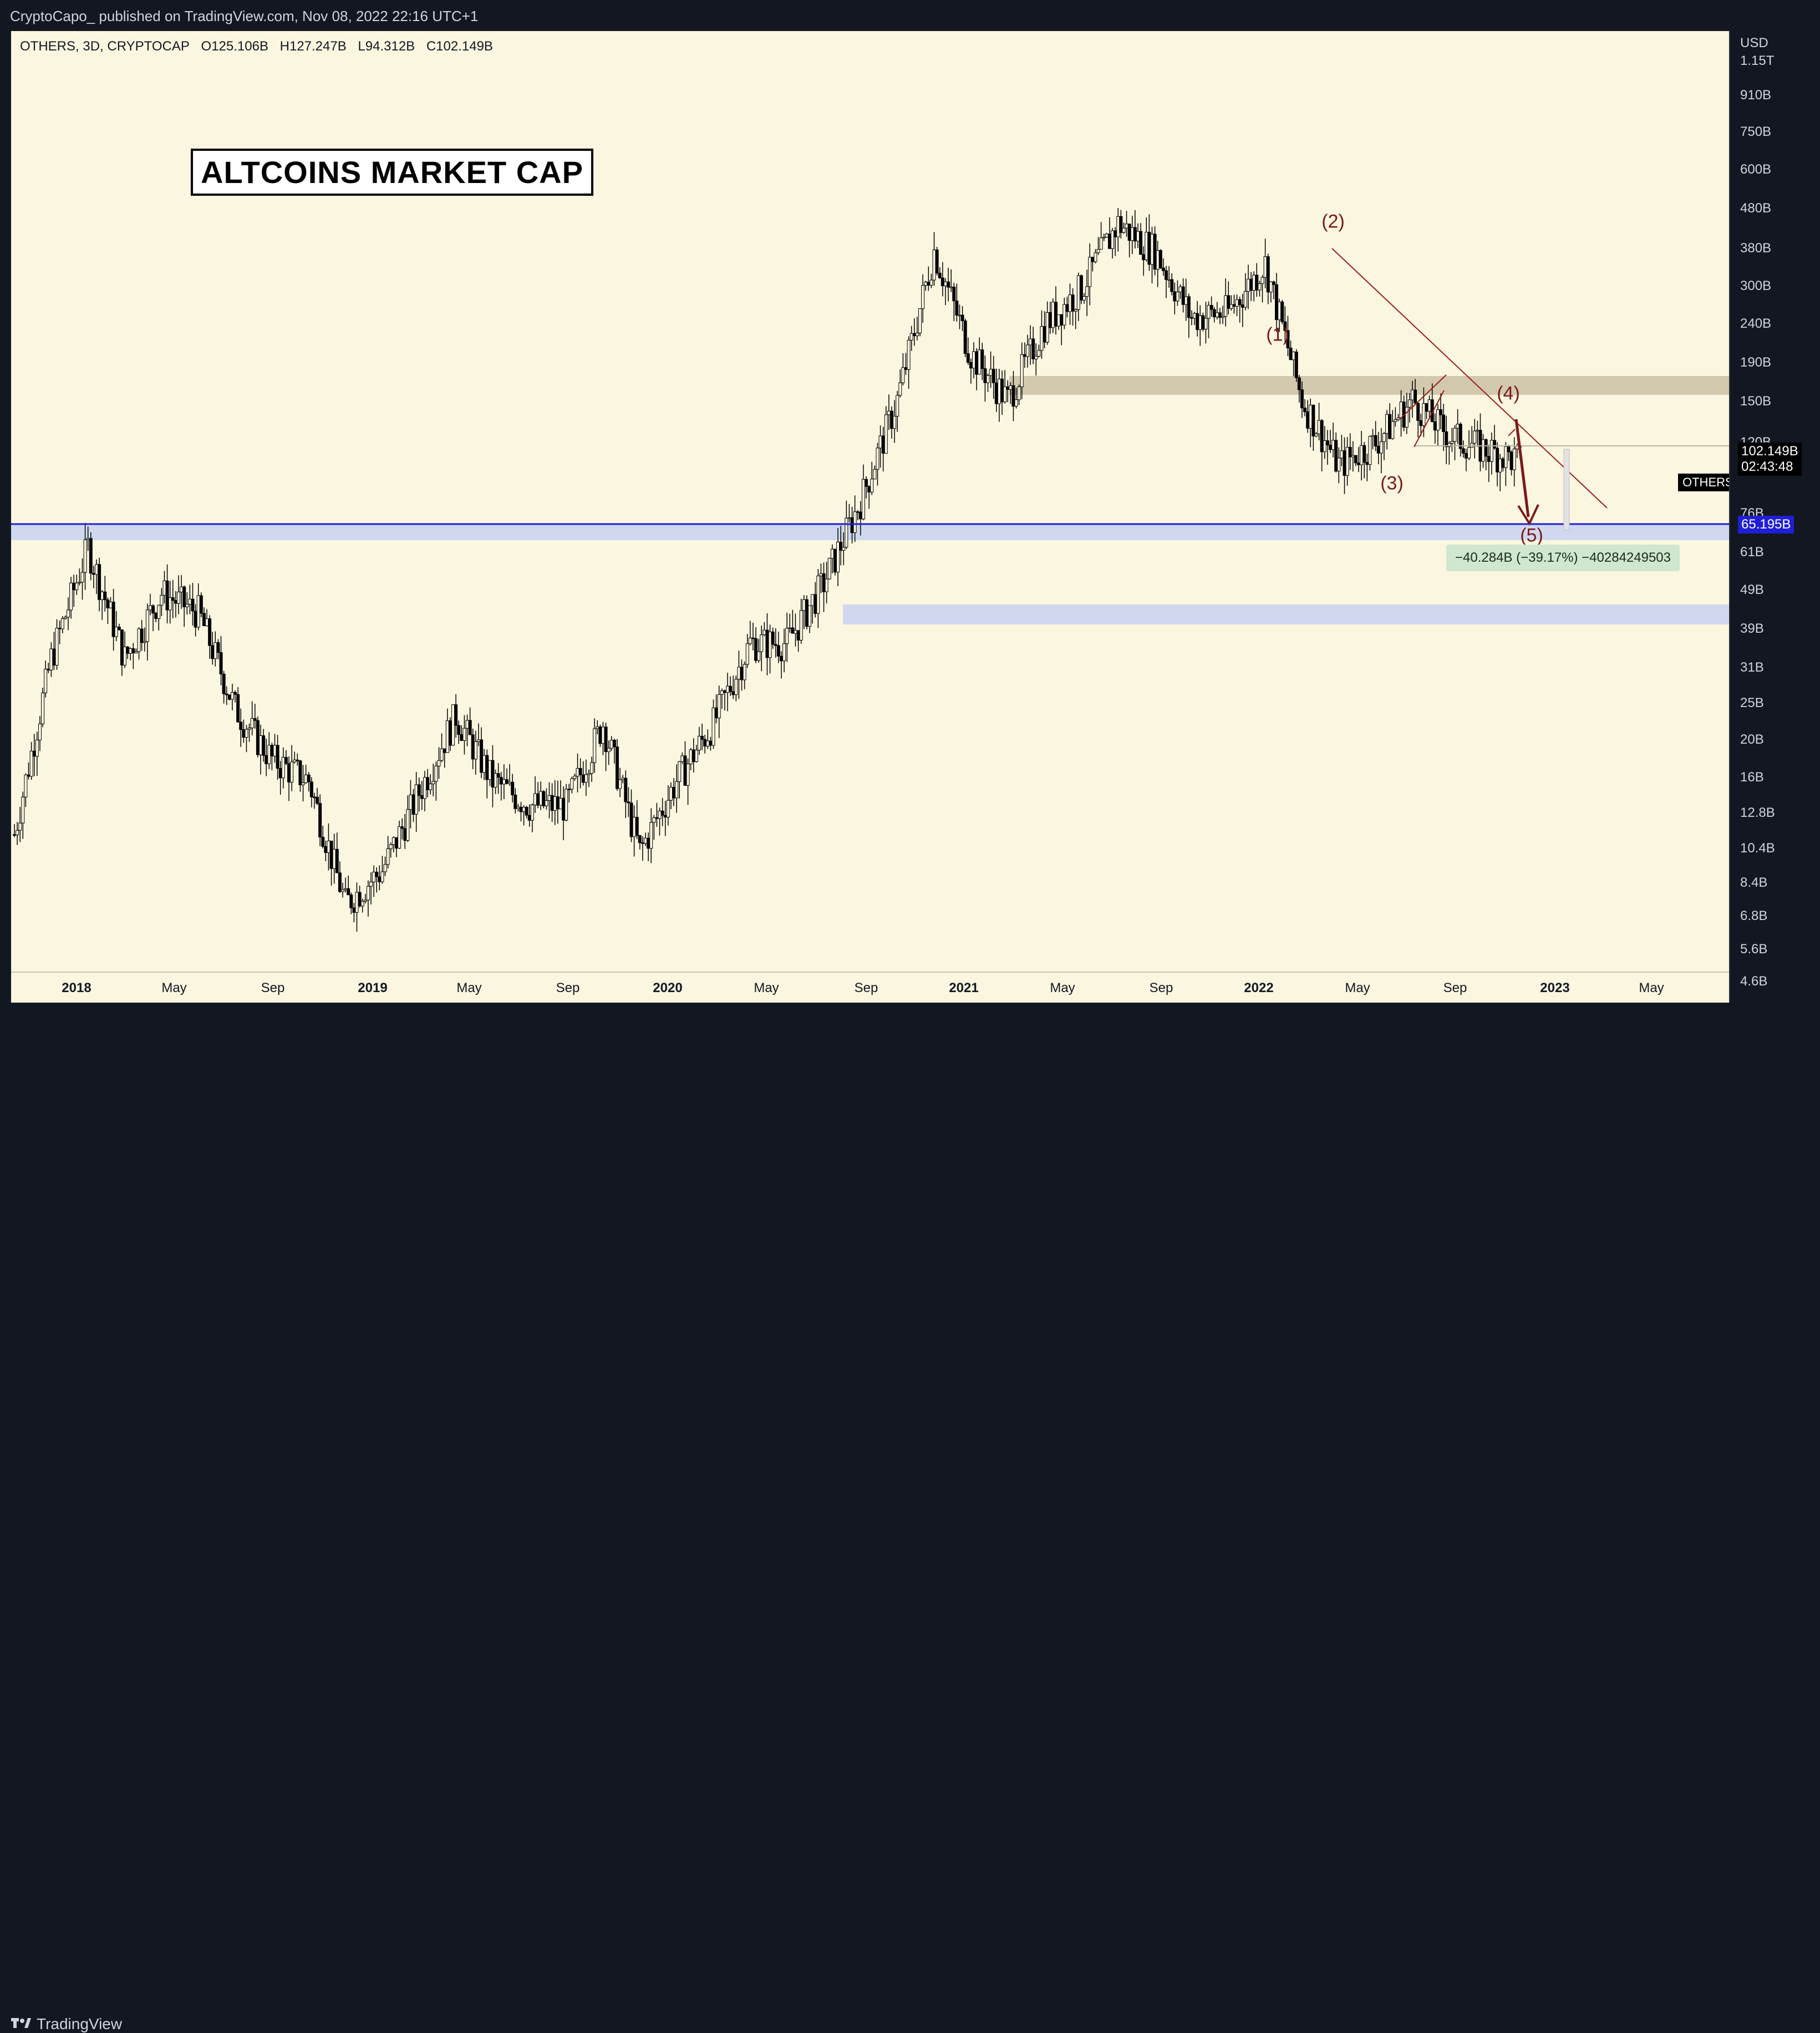 This screenshot has width=1820, height=2033. Describe the element at coordinates (1531, 535) in the screenshot. I see `wave-label-5: (5)` at that location.